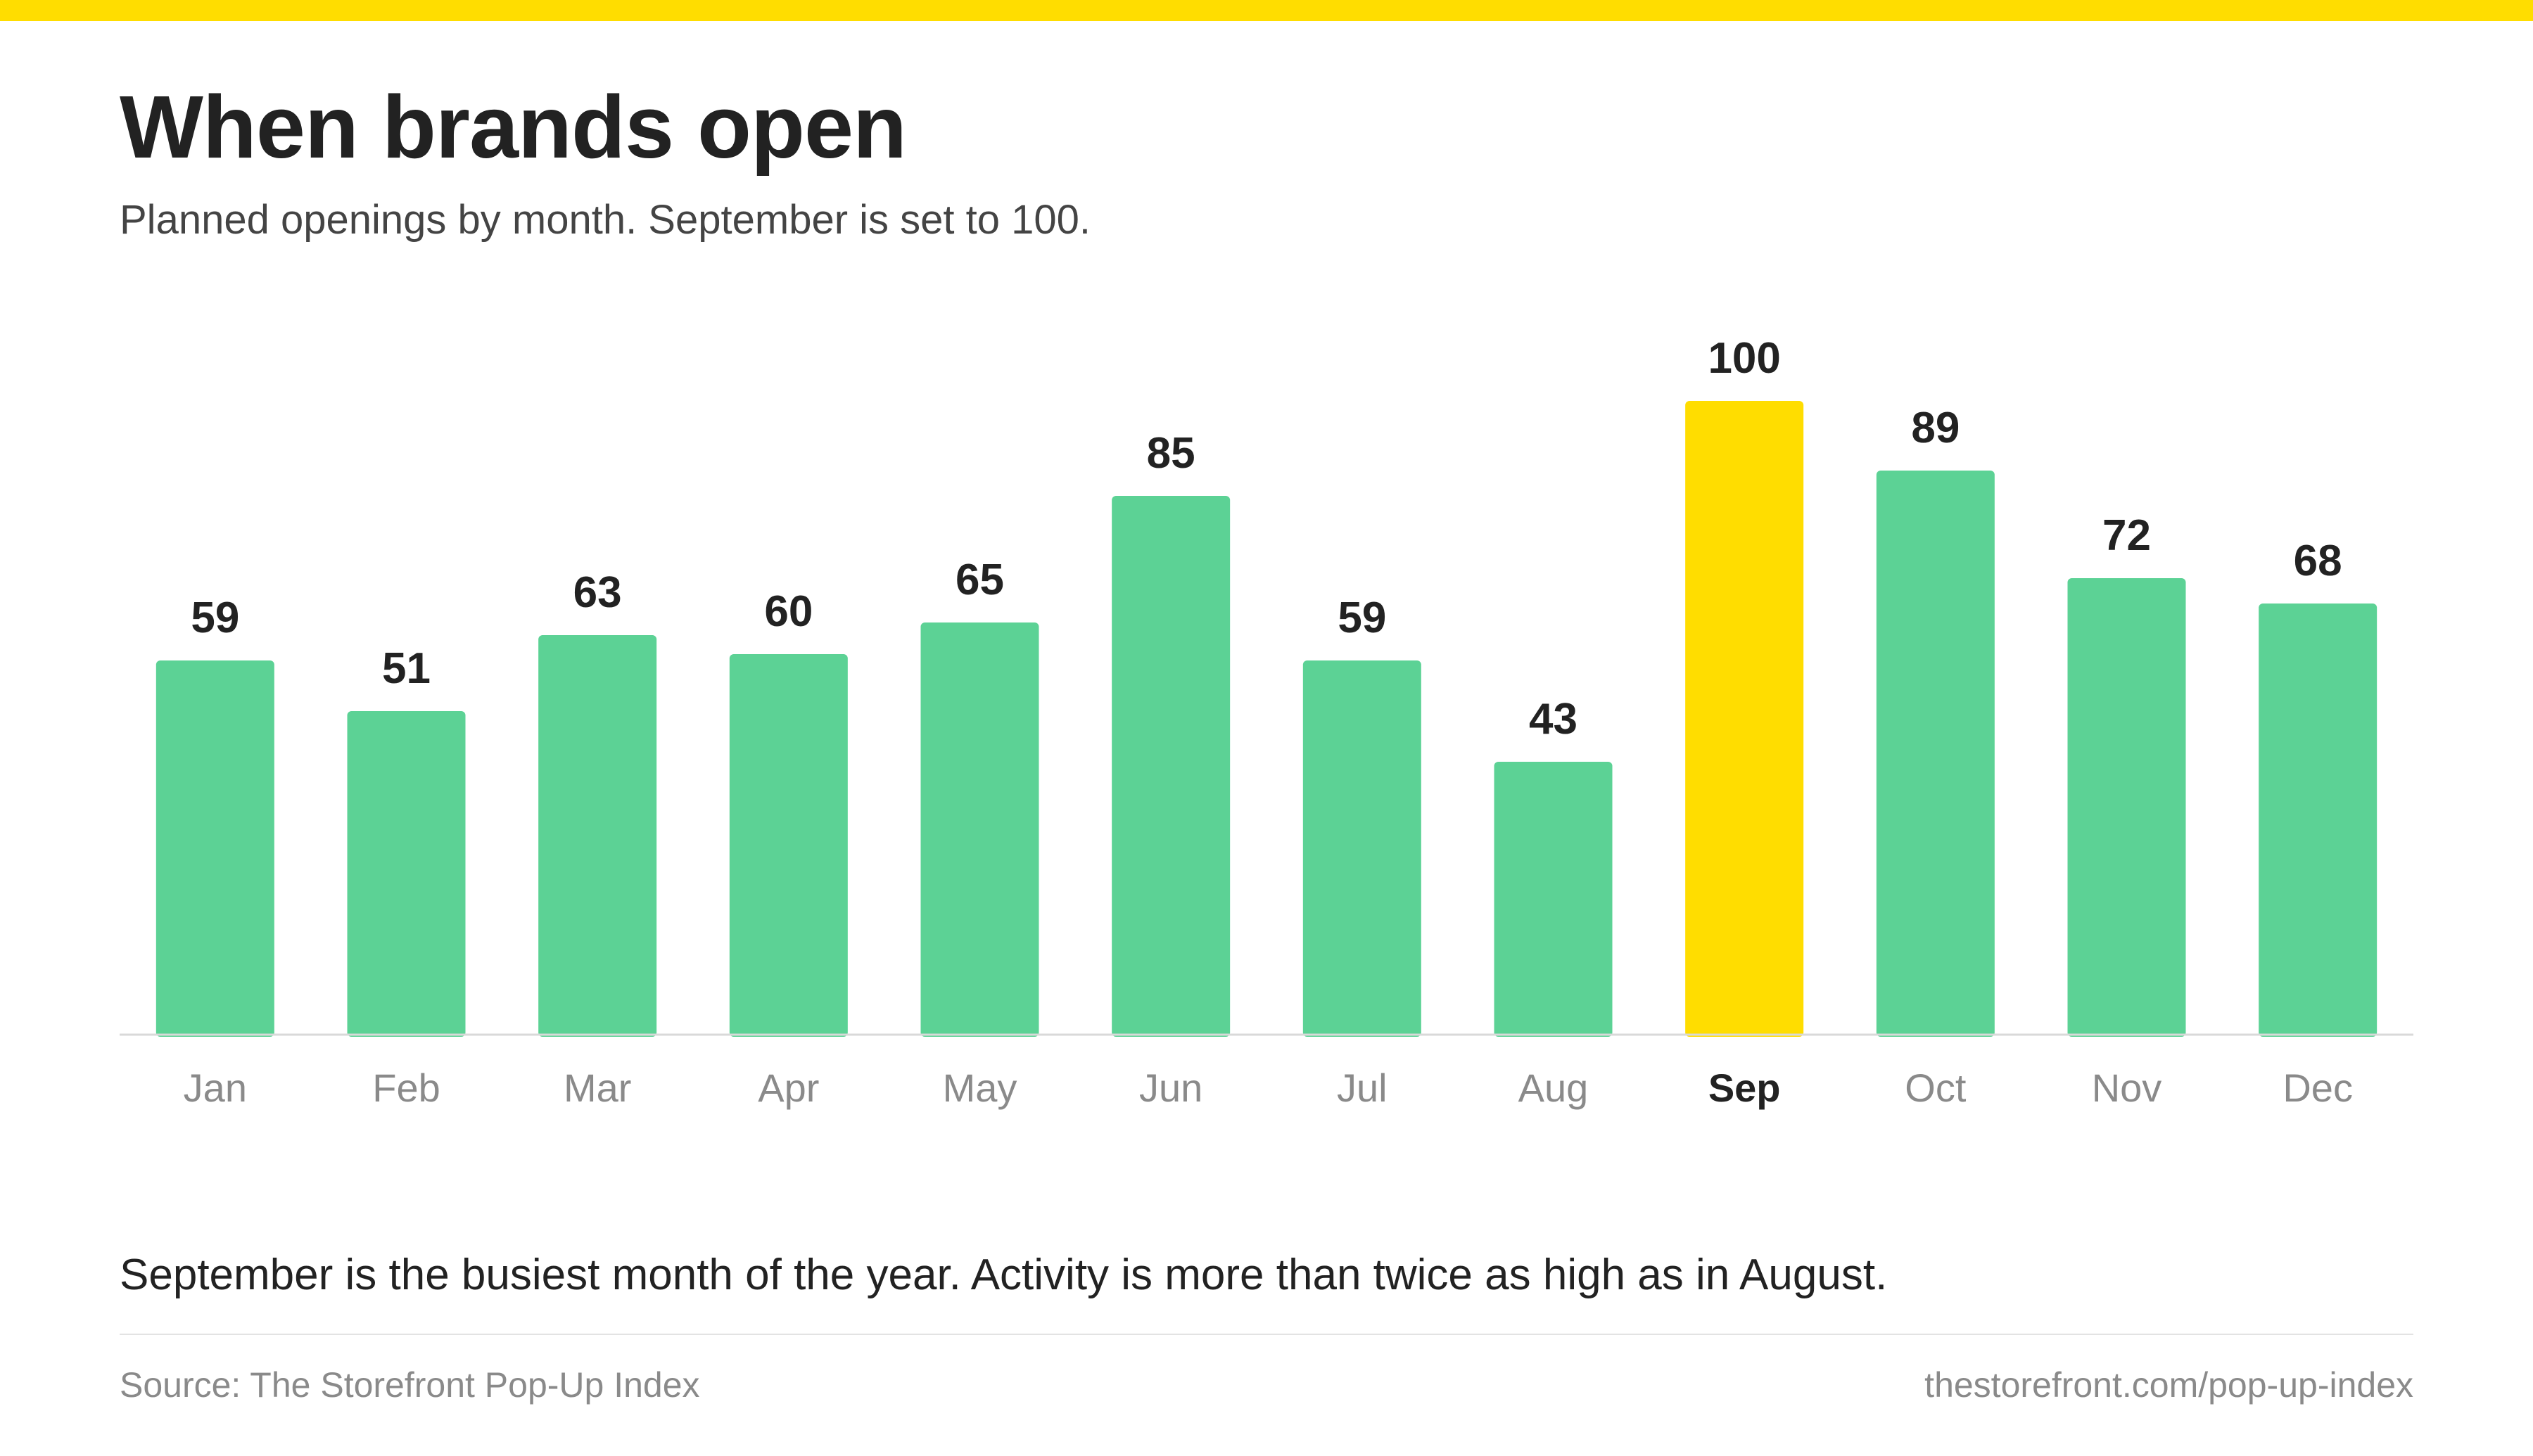 Image resolution: width=2533 pixels, height=1456 pixels. Describe the element at coordinates (1266, 10) in the screenshot. I see `accent-top-bar` at that location.